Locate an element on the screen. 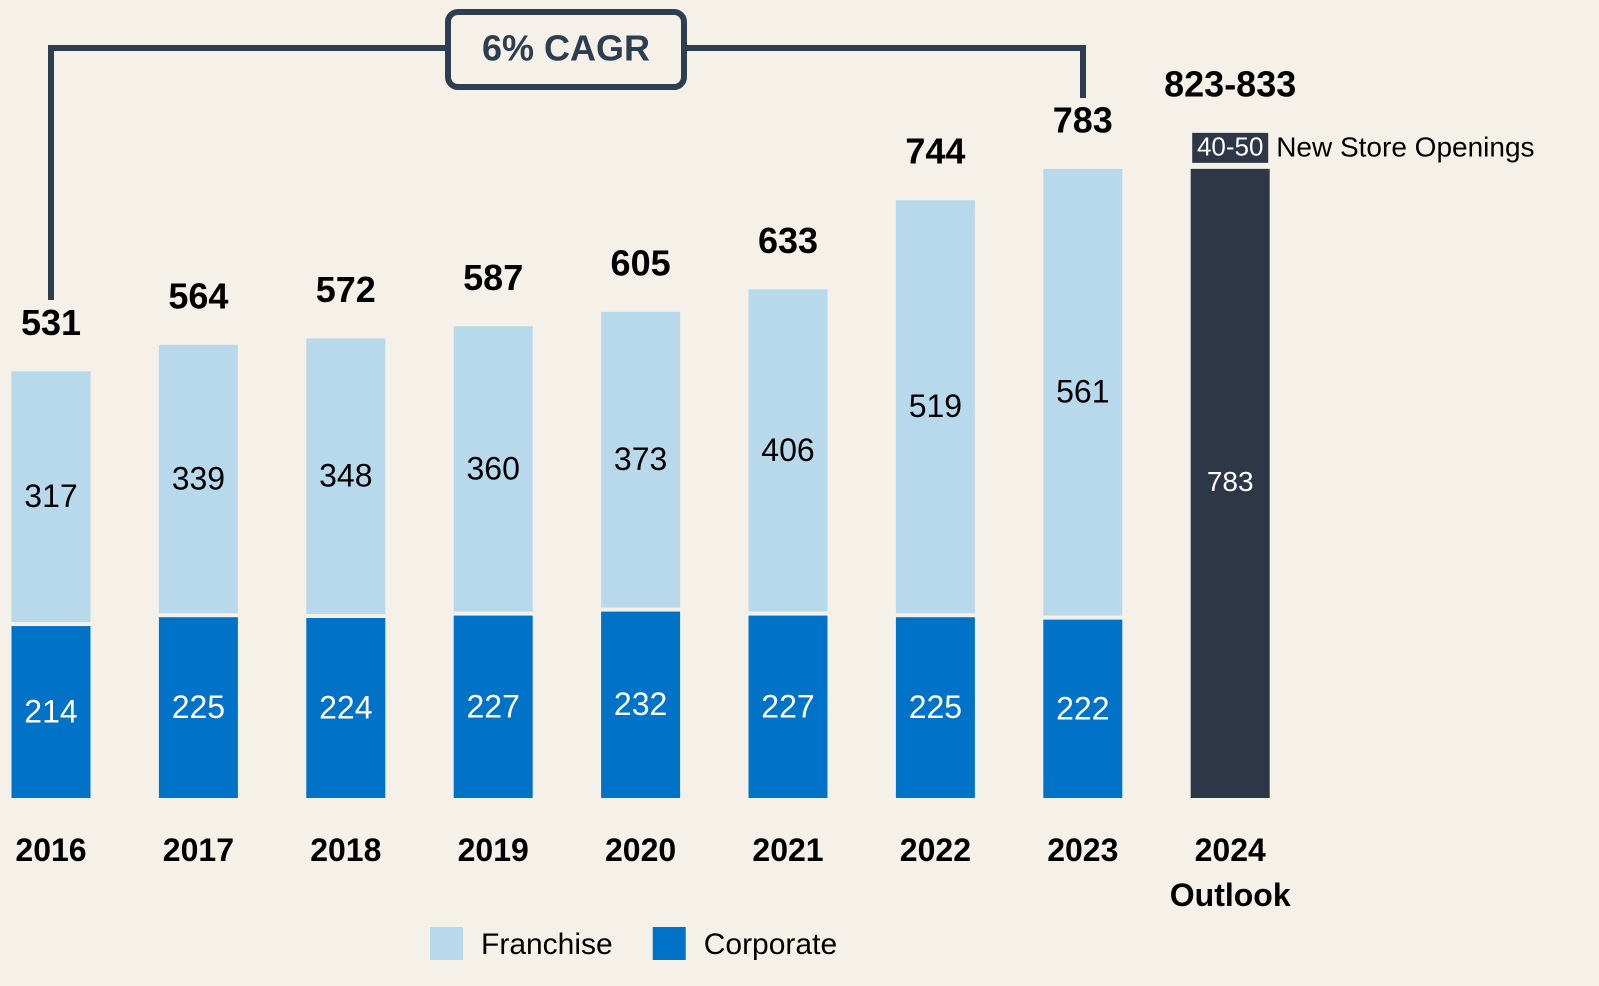 This screenshot has height=986, width=1599. segment-label: 339 is located at coordinates (198, 478).